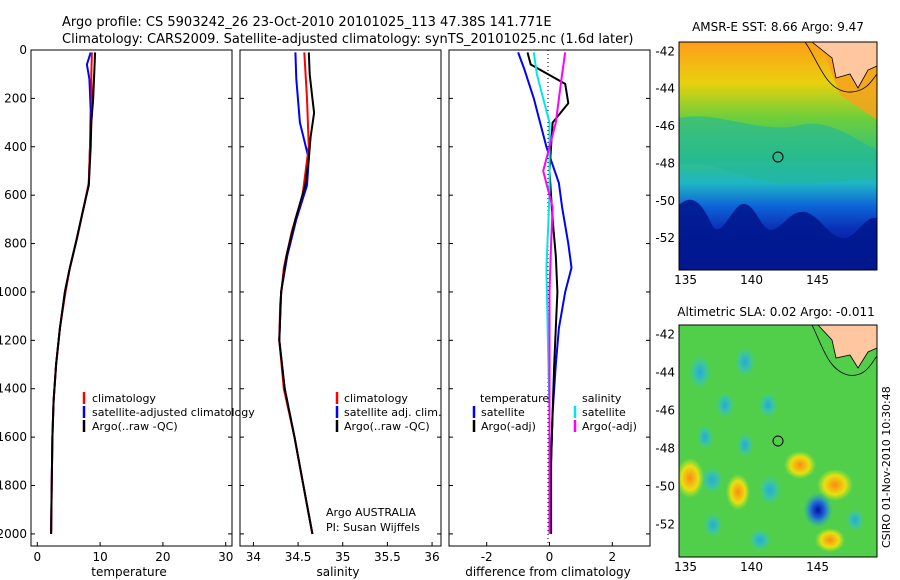 This screenshot has width=900, height=580. I want to click on legend-label-temp-satellite: satellite, so click(503, 412).